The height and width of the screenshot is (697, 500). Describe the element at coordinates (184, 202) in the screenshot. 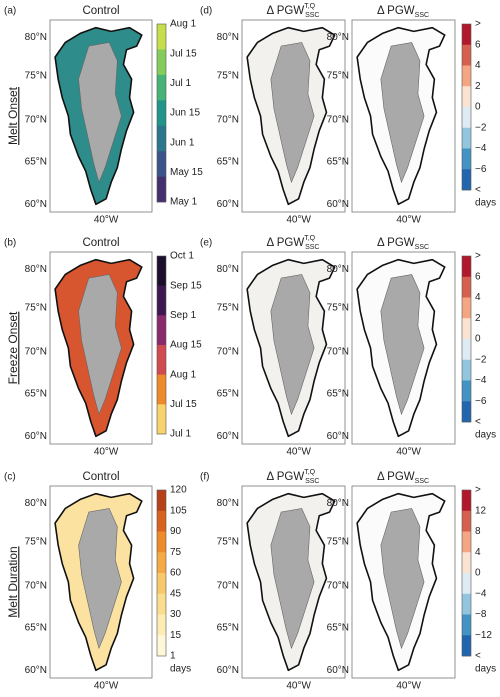

I see `colorbar-label: May 1` at that location.